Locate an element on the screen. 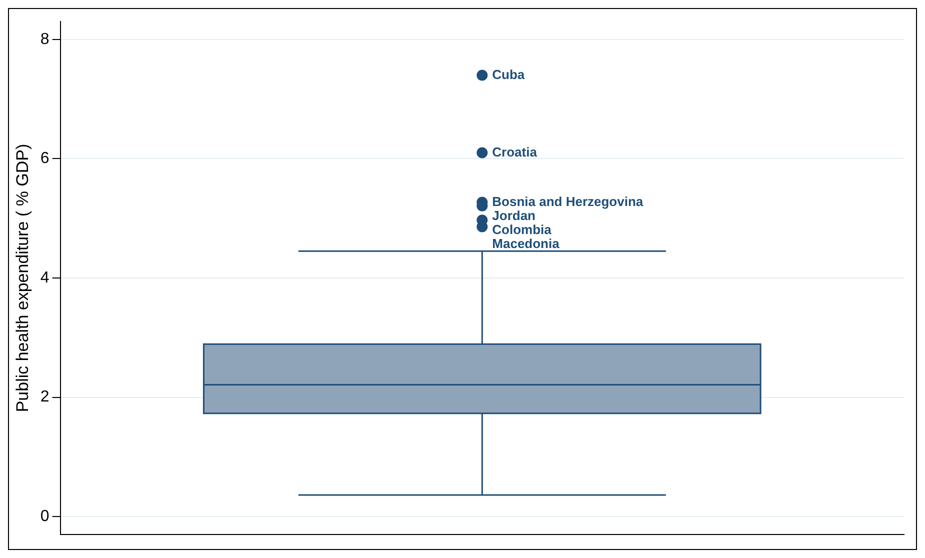 This screenshot has width=925, height=558. annotation: Cuba is located at coordinates (509, 74).